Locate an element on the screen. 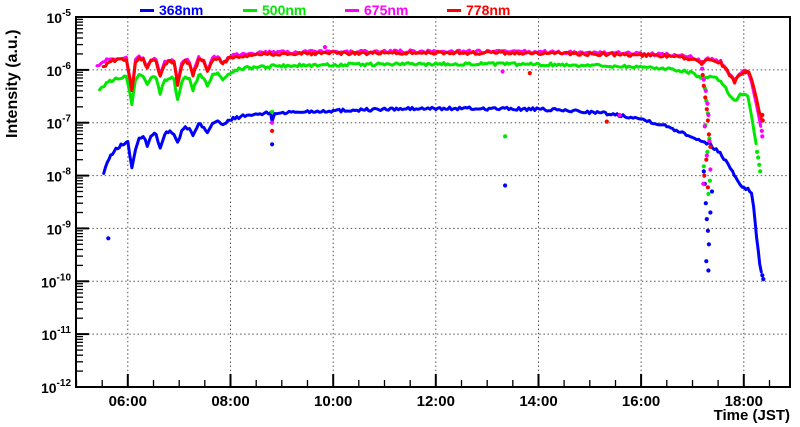  legend-item-368nm: 368nm is located at coordinates (171, 10).